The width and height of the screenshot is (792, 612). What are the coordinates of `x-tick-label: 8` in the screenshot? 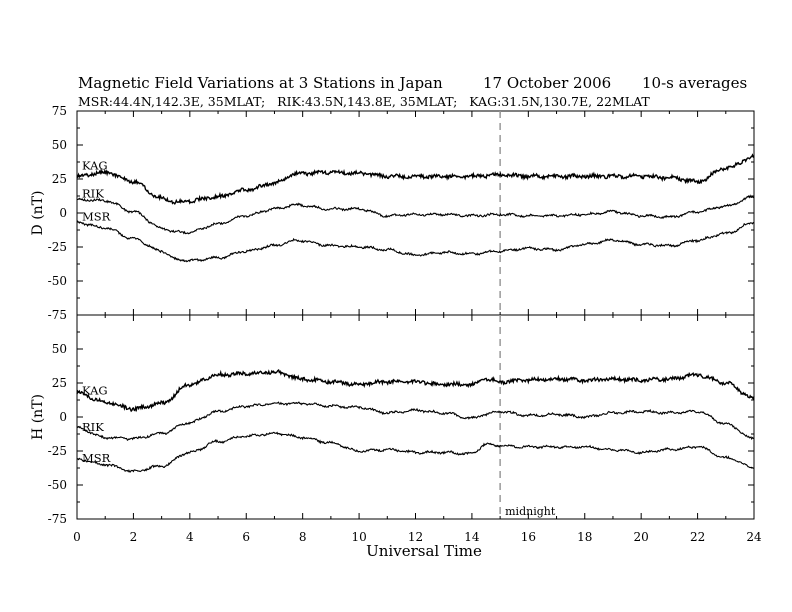 It's located at (303, 537).